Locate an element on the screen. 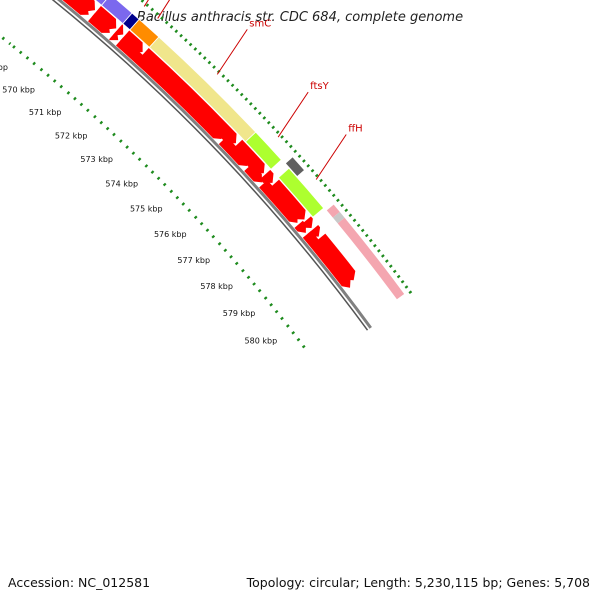 This screenshot has height=600, width=600. kbp-tick-label: 574 kbp is located at coordinates (121, 184).